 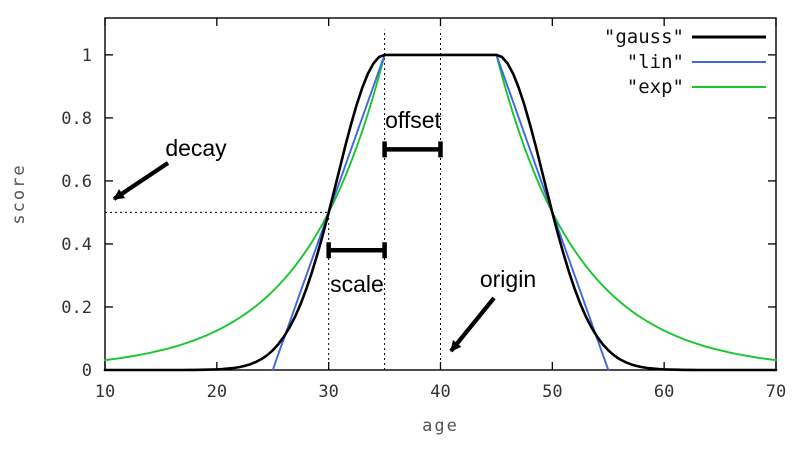 What do you see at coordinates (440, 392) in the screenshot?
I see `x-tick-label: 40` at bounding box center [440, 392].